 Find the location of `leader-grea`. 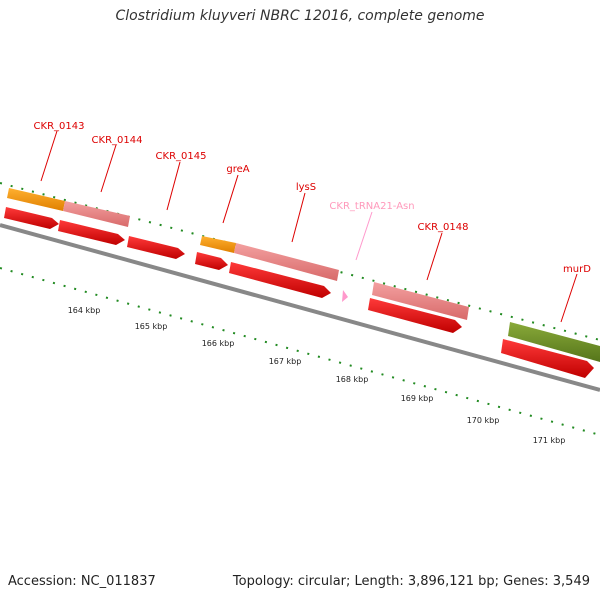

leader-grea is located at coordinates (230, 199).